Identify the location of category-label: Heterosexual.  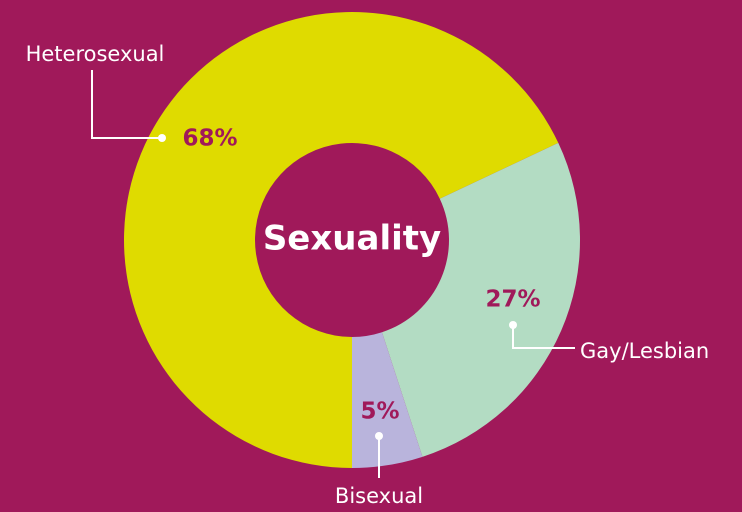
(95, 54).